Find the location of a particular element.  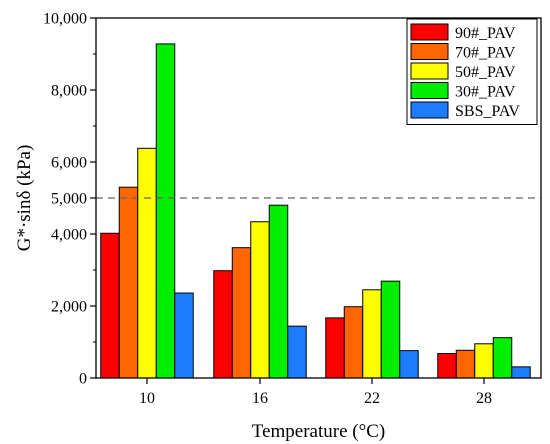

x-tick-label: 10 is located at coordinates (147, 398).